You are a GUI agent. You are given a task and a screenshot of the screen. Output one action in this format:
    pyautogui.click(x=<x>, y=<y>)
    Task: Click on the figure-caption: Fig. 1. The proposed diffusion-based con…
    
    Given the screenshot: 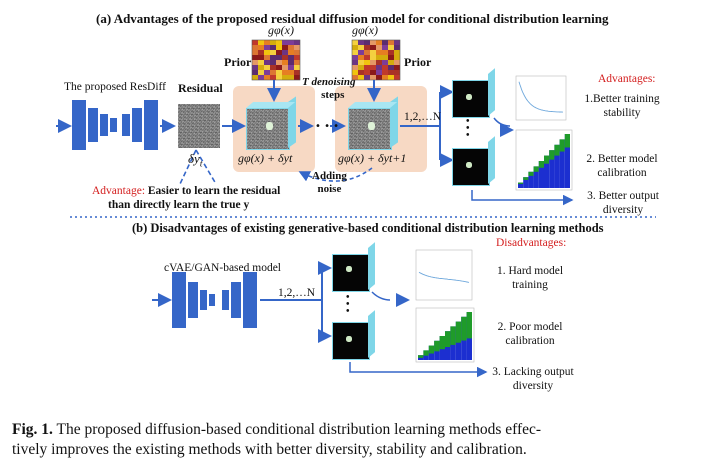 What is the action you would take?
    pyautogui.click(x=277, y=440)
    